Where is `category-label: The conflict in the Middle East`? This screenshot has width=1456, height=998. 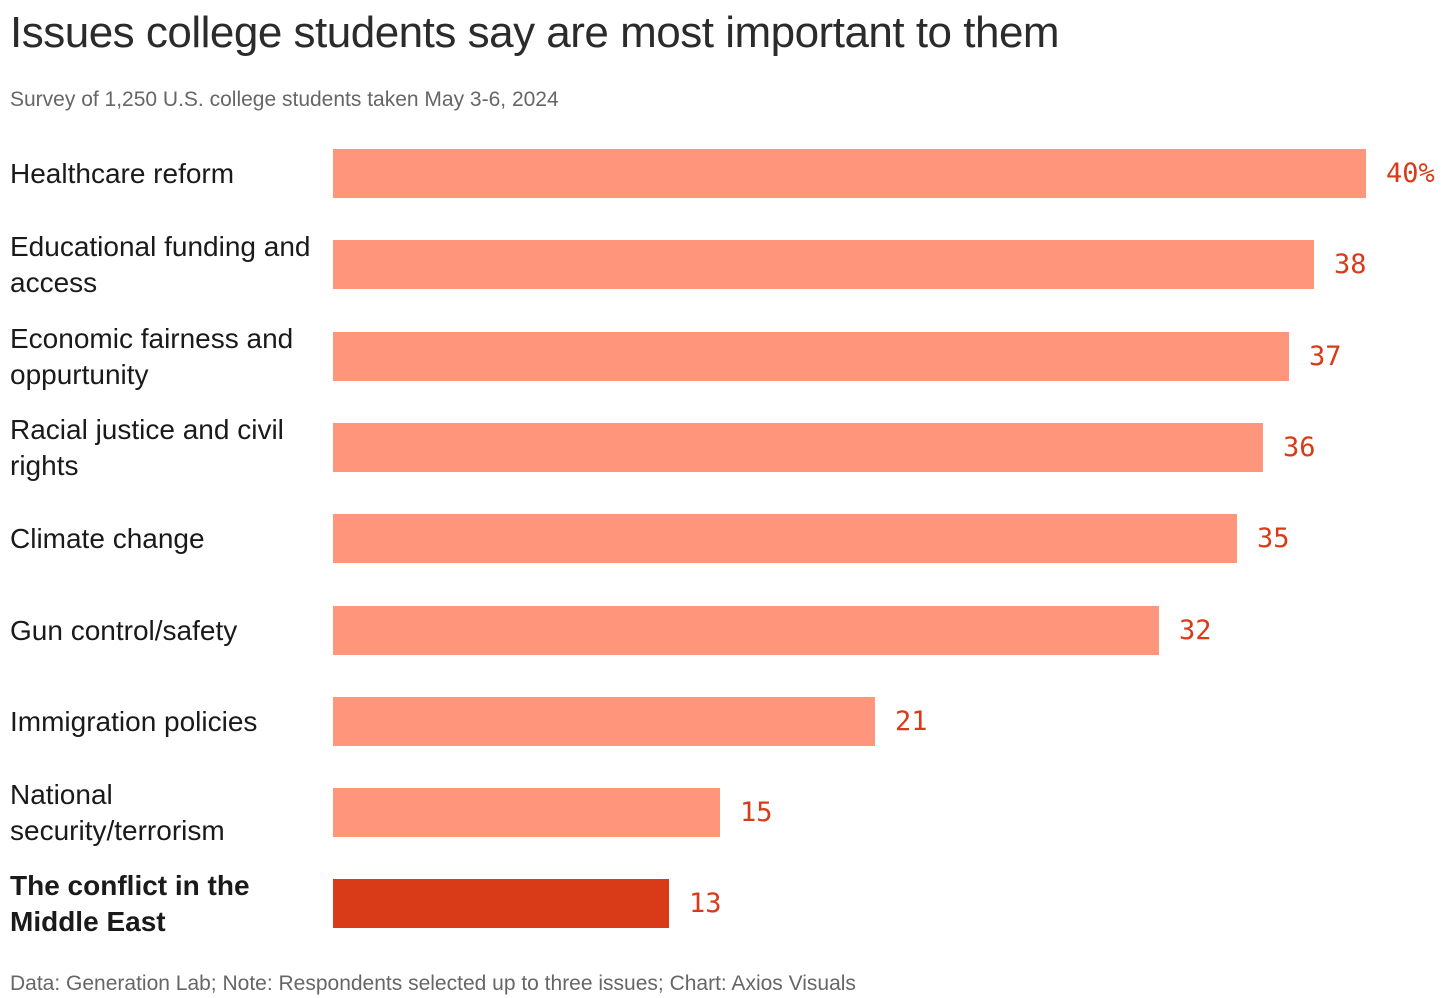
category-label: The conflict in the Middle East is located at coordinates (130, 903).